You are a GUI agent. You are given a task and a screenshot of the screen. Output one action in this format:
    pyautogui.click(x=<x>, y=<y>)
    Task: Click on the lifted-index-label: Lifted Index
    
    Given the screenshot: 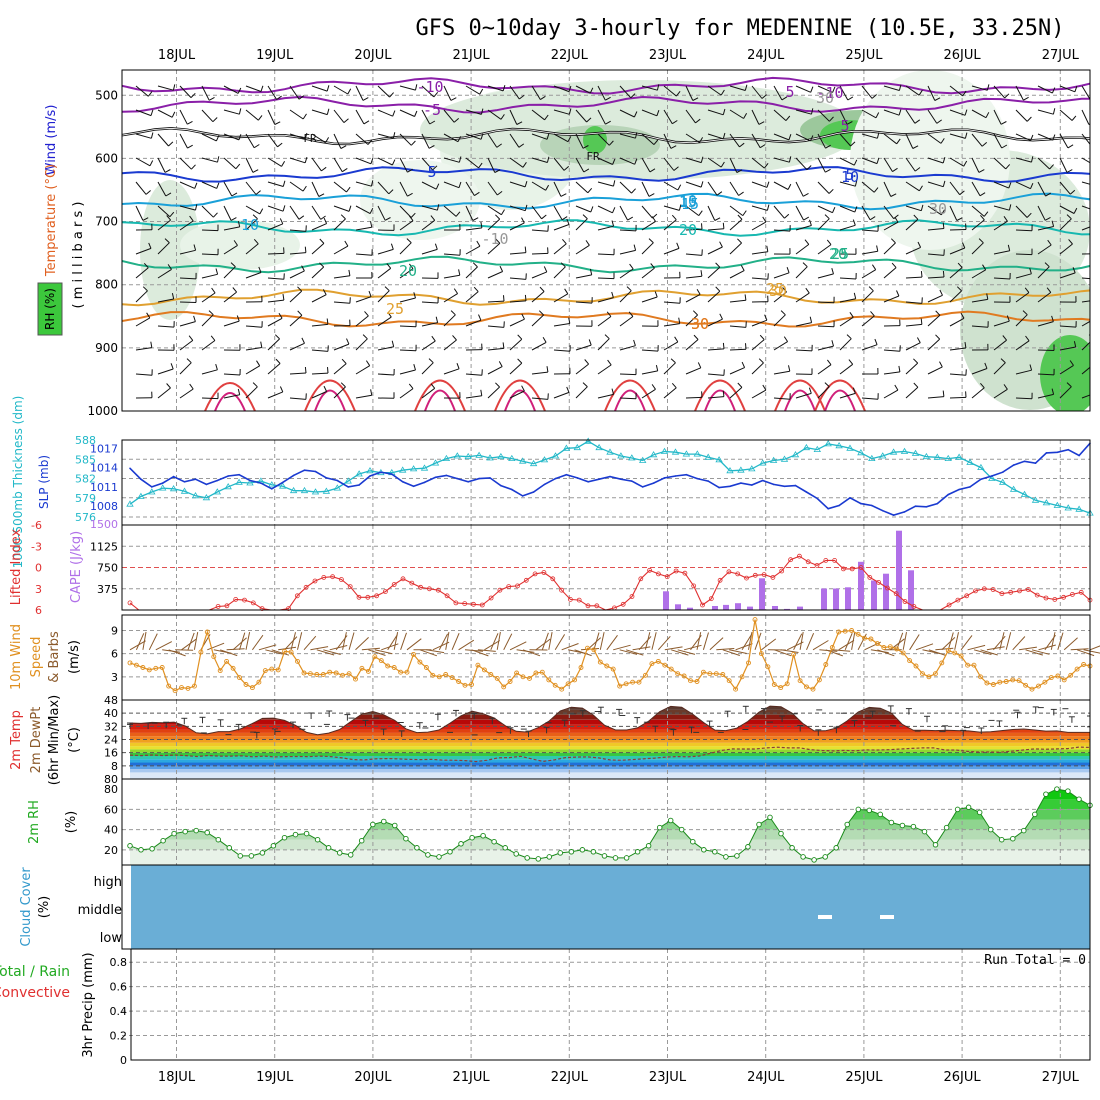 What is the action you would take?
    pyautogui.click(x=16, y=566)
    